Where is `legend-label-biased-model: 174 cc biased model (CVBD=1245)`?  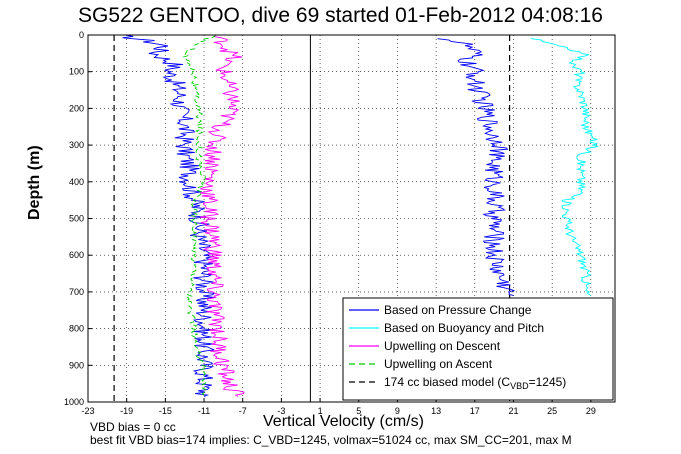 legend-label-biased-model: 174 cc biased model (CVBD=1245) is located at coordinates (475, 383).